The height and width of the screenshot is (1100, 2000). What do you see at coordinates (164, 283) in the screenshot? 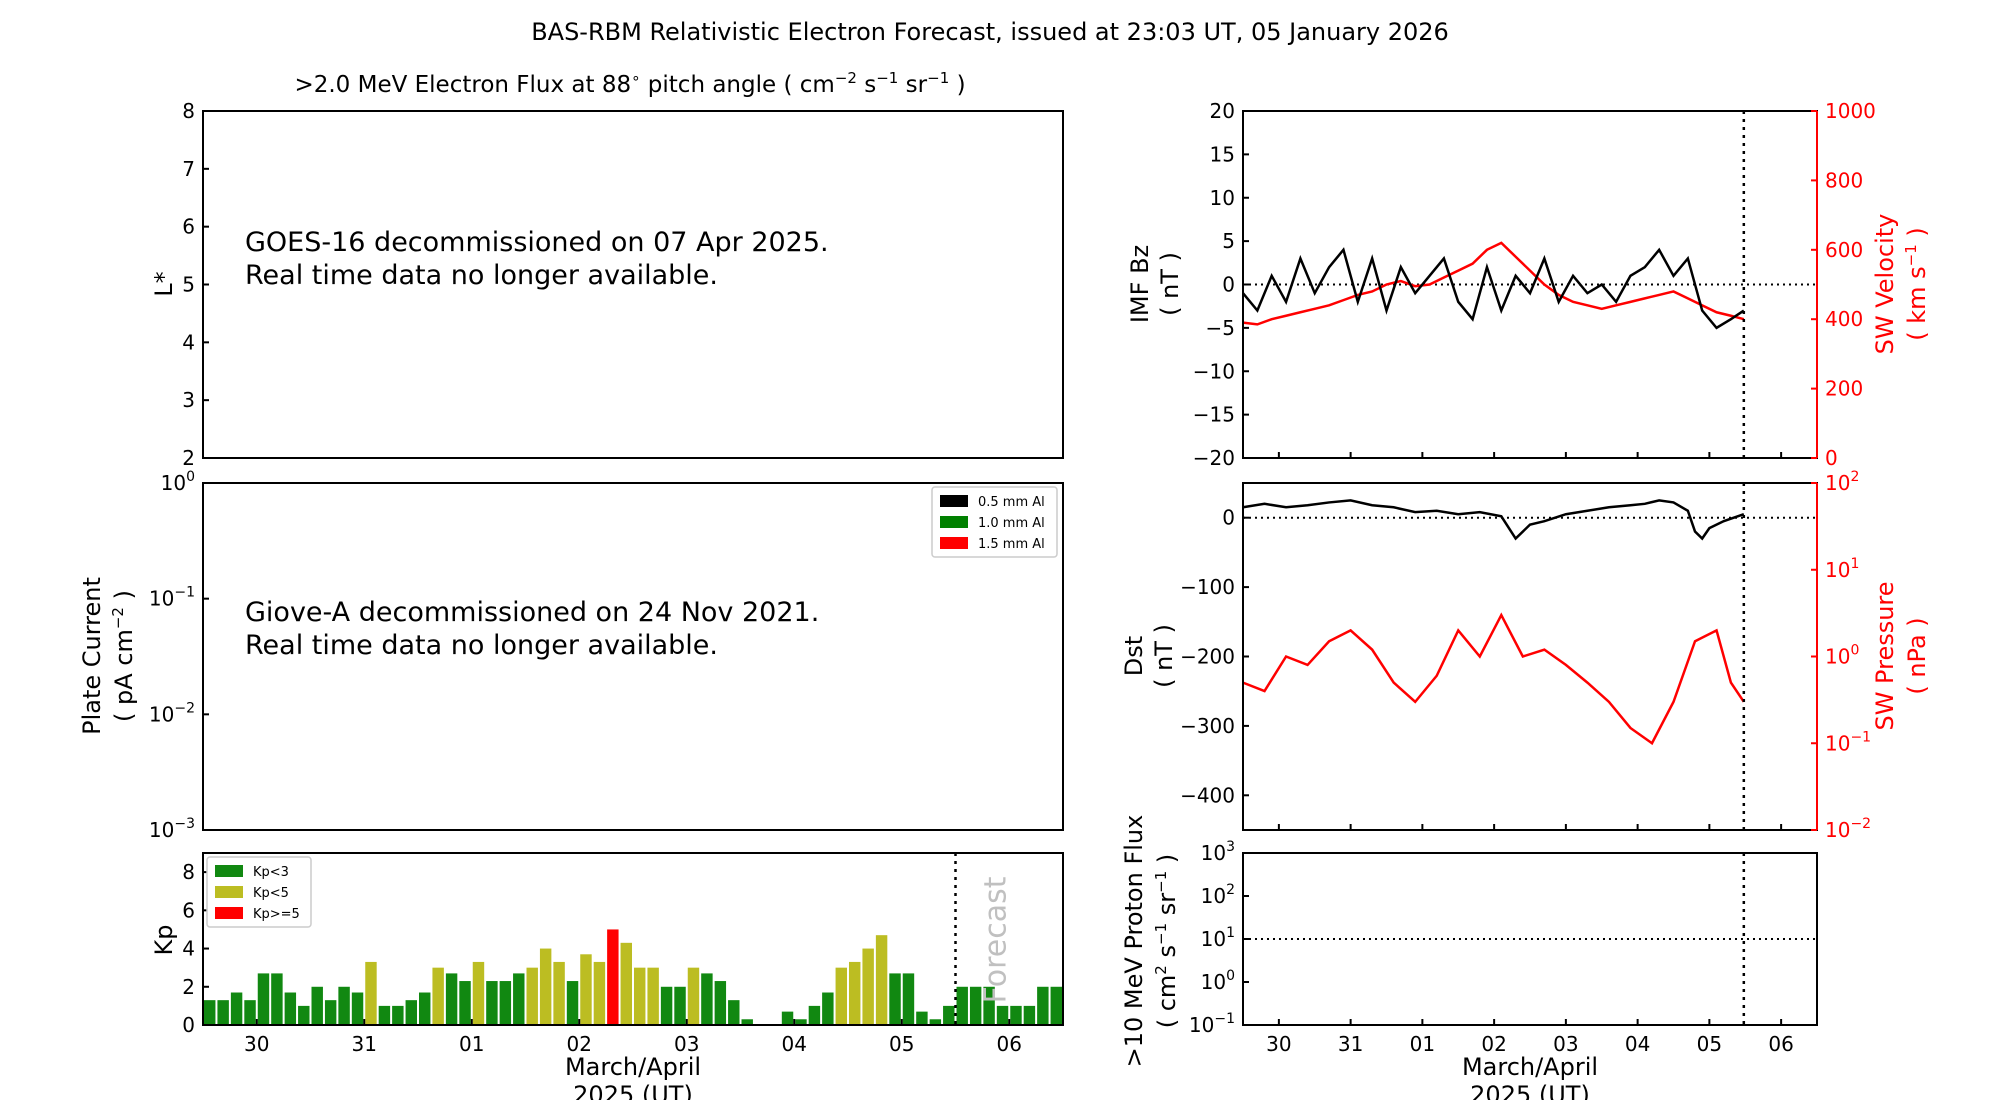
I see `flux-ylabel: L*` at bounding box center [164, 283].